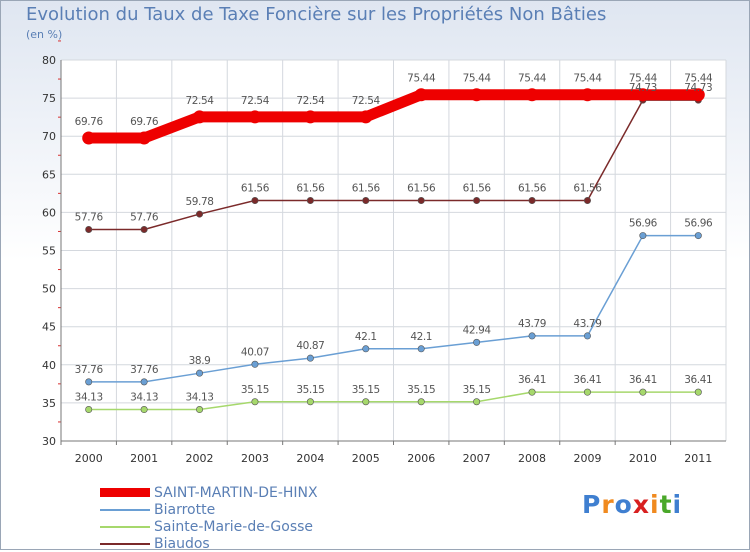  Describe the element at coordinates (182, 543) in the screenshot. I see `legend-label: Biaudos` at that location.